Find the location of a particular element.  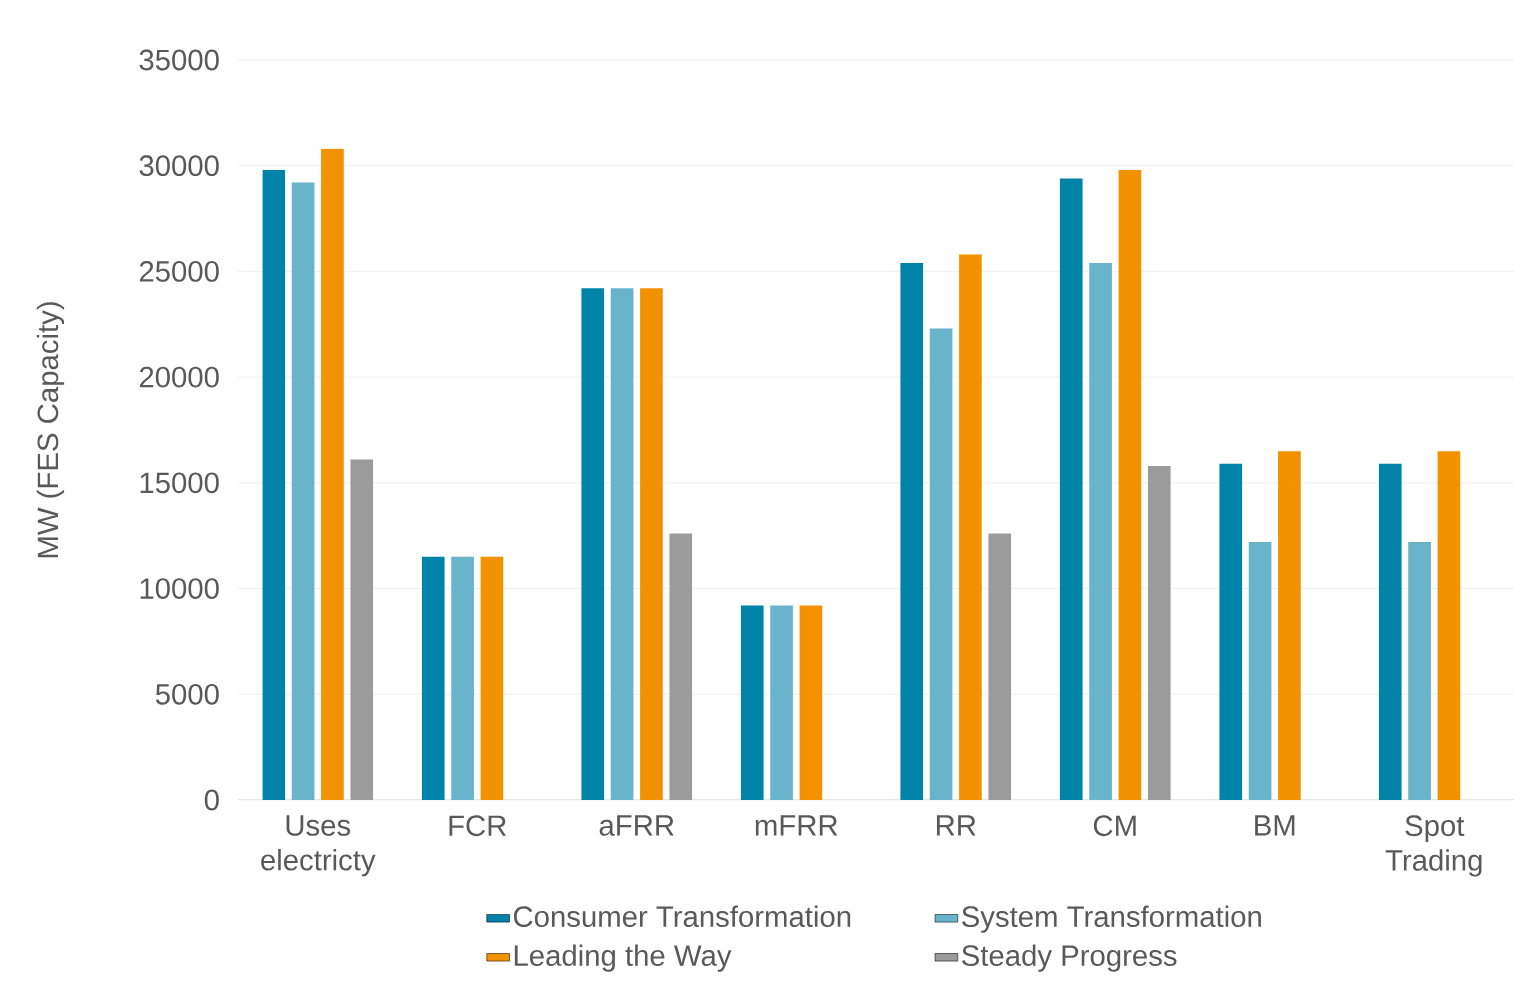

y-tick-label: 15000 is located at coordinates (179, 483).